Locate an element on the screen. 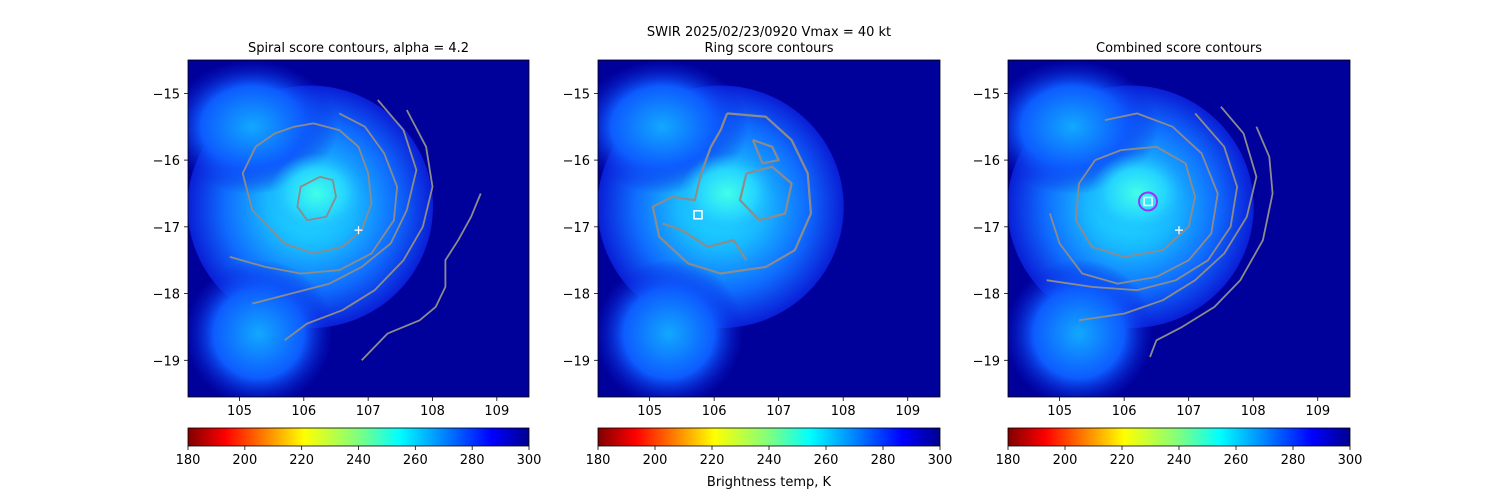  colorbar-label: Brightness temp, K is located at coordinates (769, 482).